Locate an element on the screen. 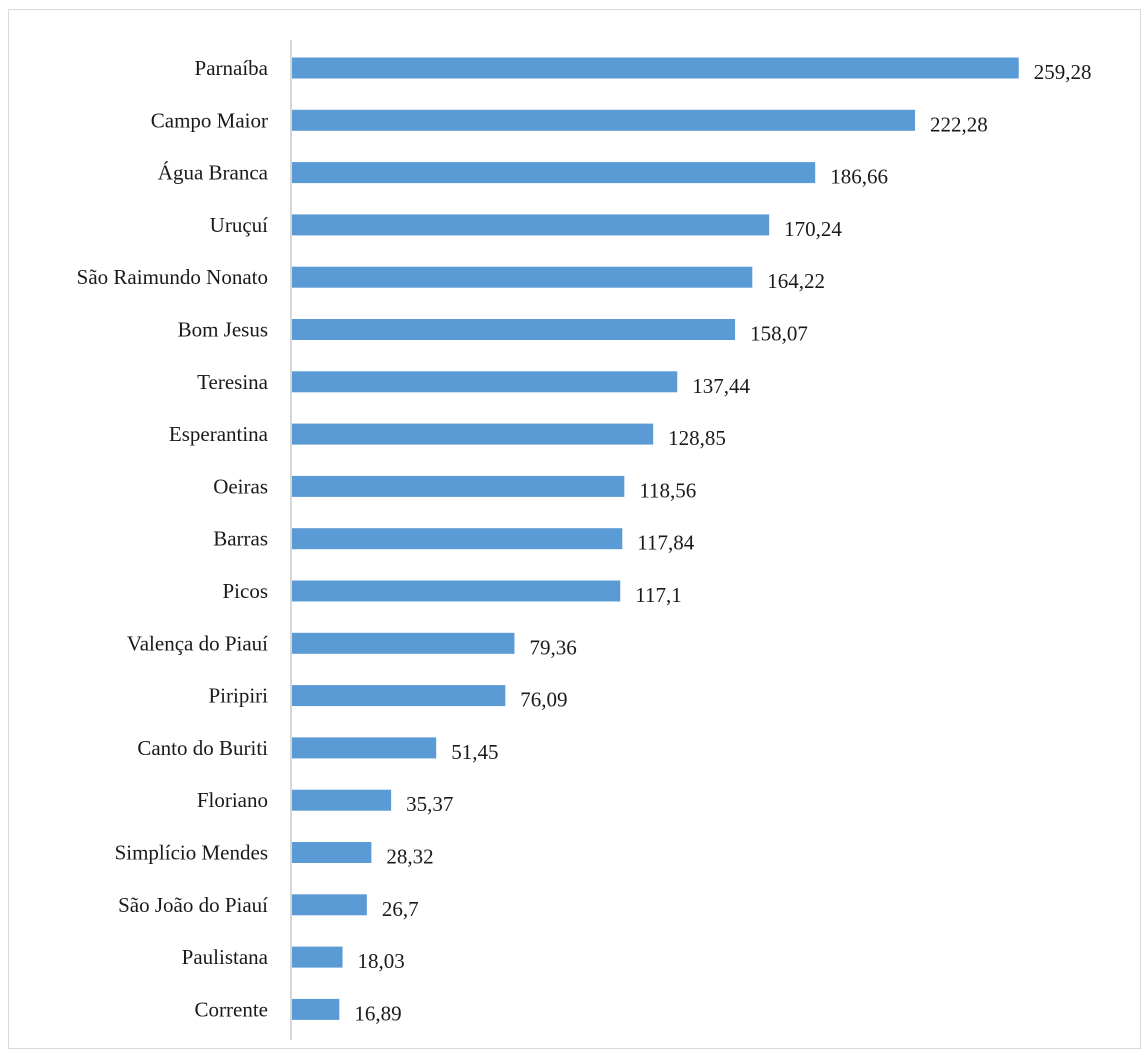 The image size is (1147, 1055). bar-parnaiba is located at coordinates (655, 68).